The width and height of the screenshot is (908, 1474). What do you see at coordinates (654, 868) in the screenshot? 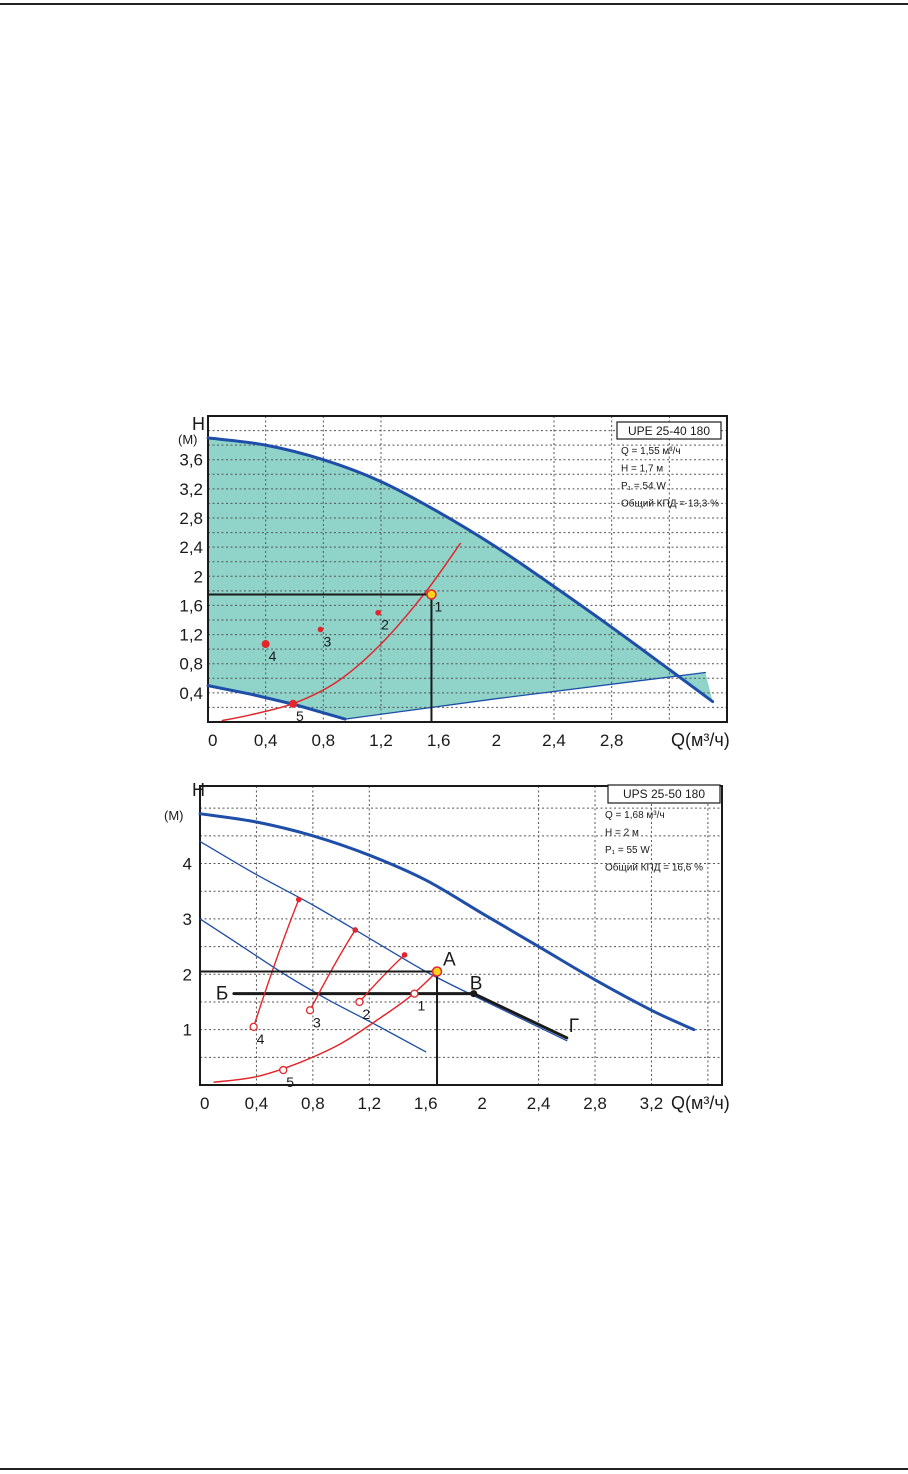
I see `info-line: Общий КПД = 16,6 %` at bounding box center [654, 868].